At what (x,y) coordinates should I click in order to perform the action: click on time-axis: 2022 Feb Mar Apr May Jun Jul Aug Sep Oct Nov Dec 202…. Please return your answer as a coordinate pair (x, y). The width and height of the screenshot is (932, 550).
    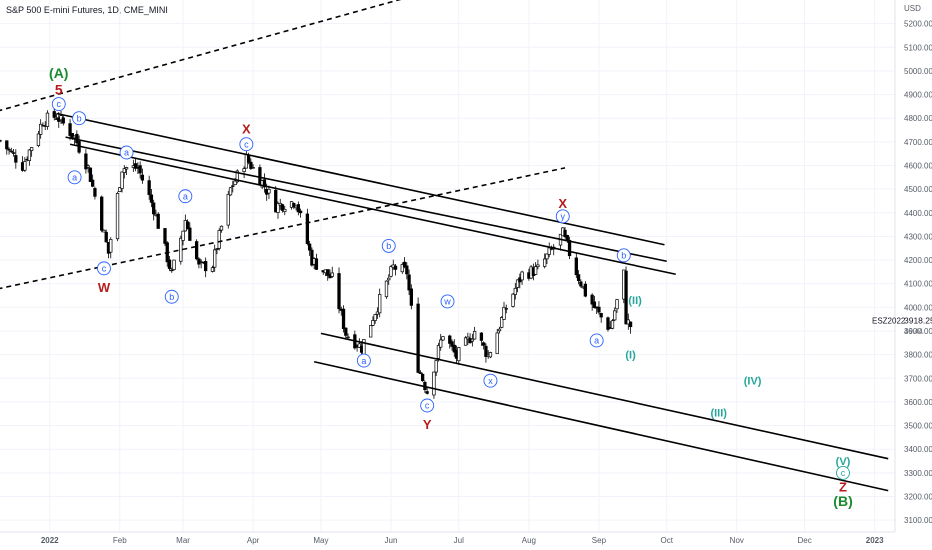
    Looking at the image, I should click on (466, 540).